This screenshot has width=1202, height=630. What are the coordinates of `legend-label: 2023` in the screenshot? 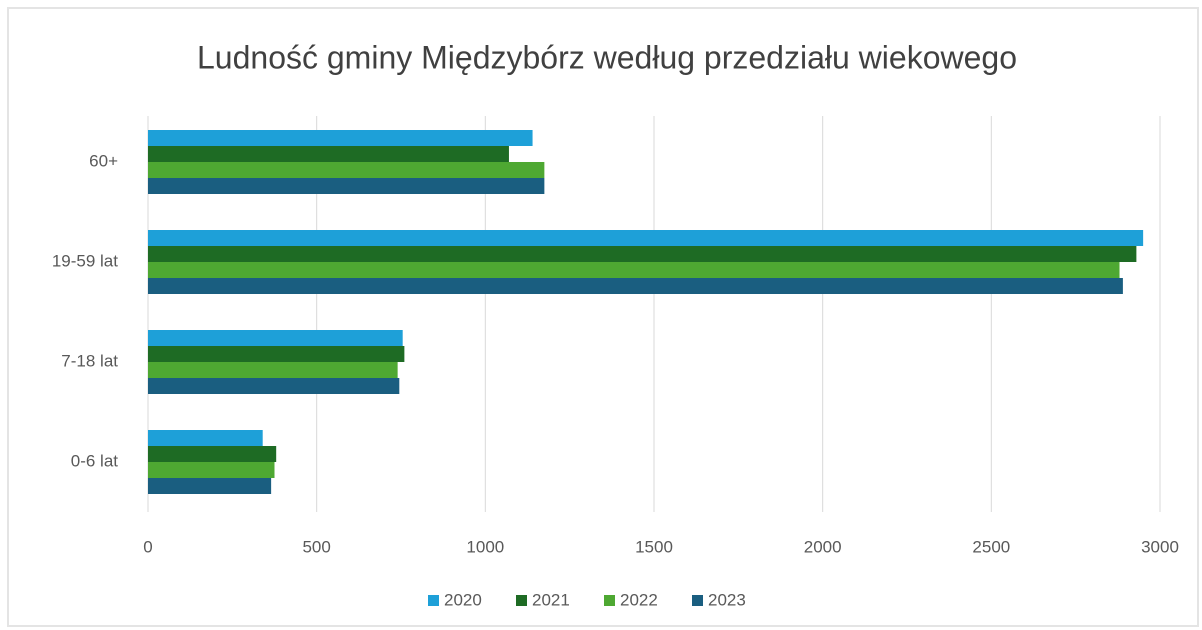 It's located at (727, 599).